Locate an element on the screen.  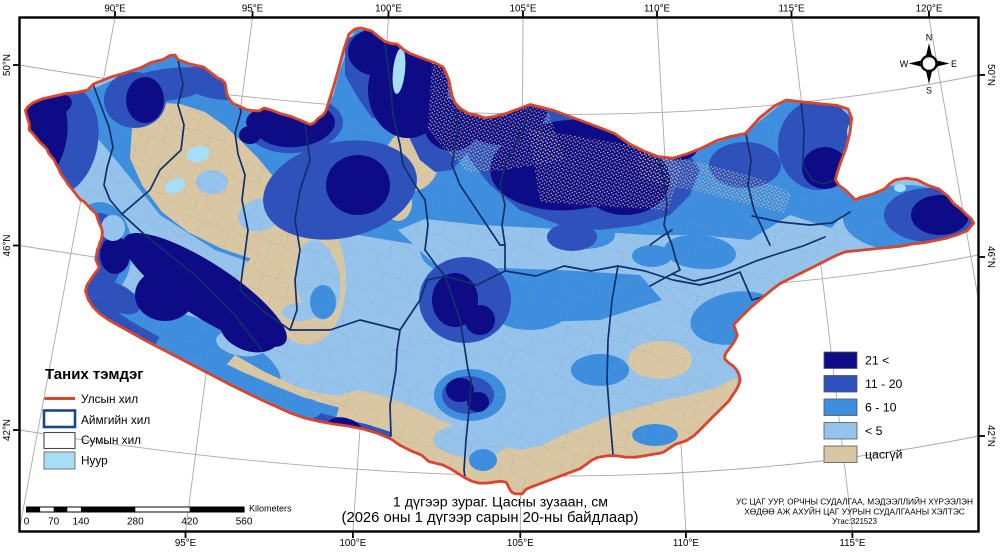
svg-text: Утас:321523 is located at coordinates (854, 521).